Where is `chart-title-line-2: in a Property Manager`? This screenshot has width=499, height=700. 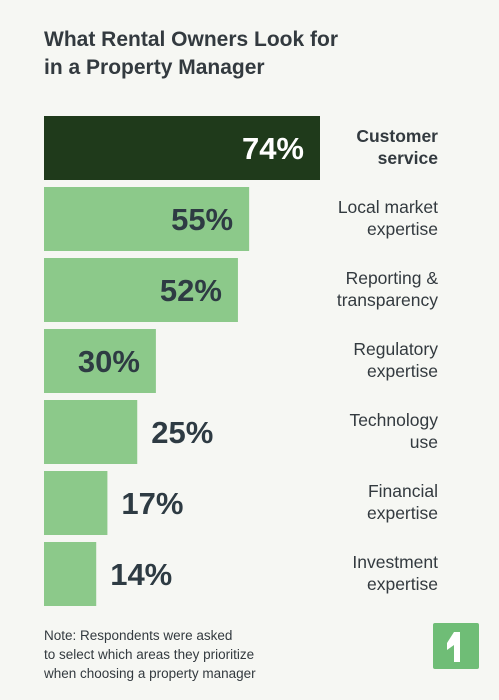 chart-title-line-2: in a Property Manager is located at coordinates (154, 67).